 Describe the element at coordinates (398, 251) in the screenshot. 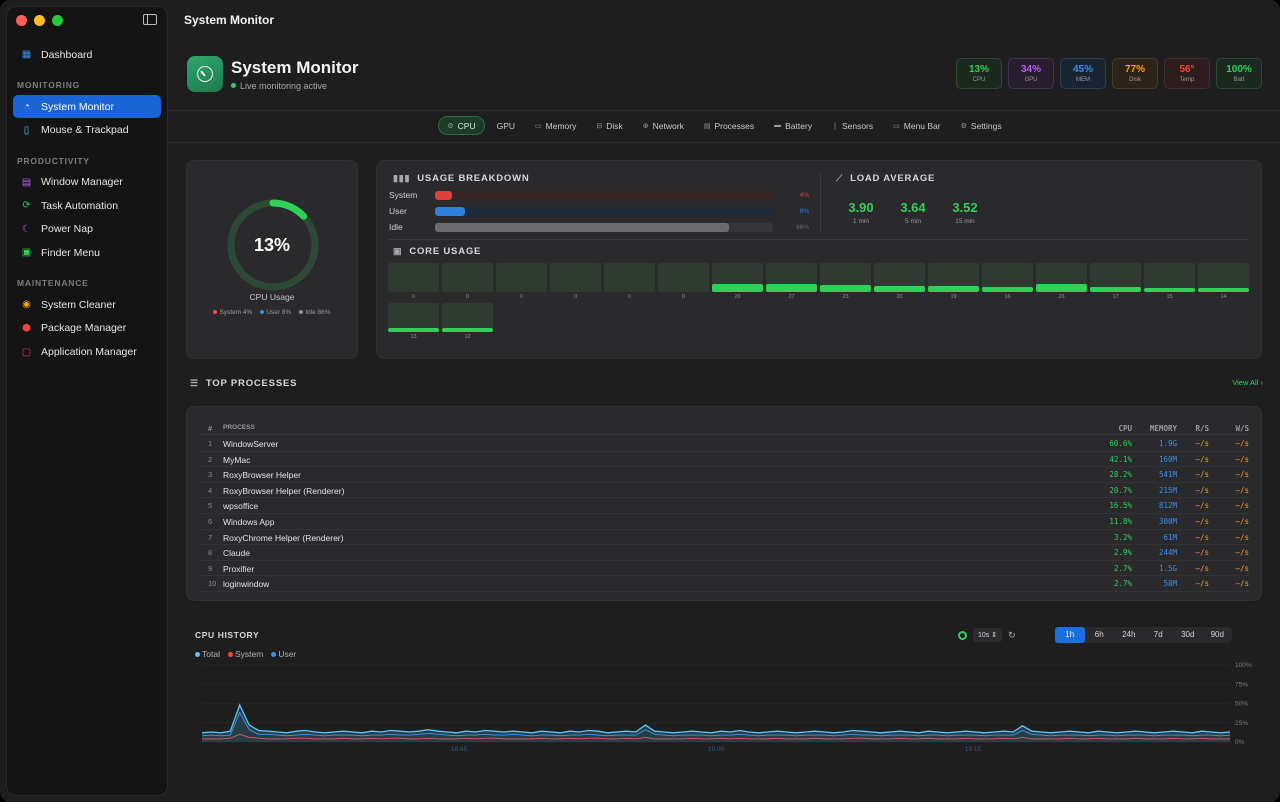

I see `chip-icon: ▣` at that location.